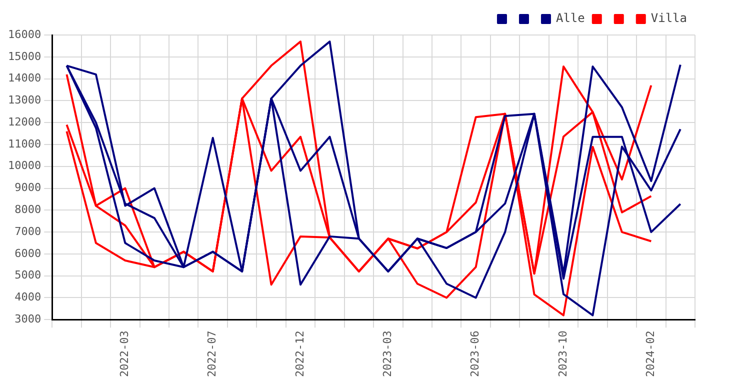 Image resolution: width=750 pixels, height=385 pixels. Describe the element at coordinates (570, 18) in the screenshot. I see `legend-label: Alle` at that location.